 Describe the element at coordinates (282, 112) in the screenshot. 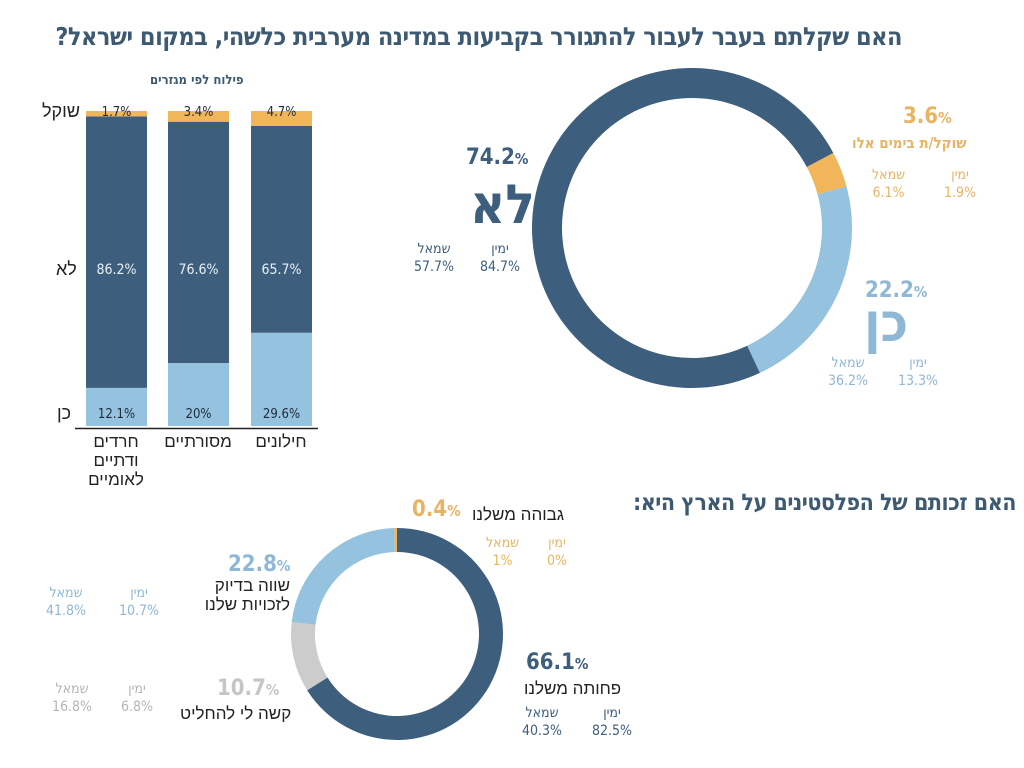

I see `bar-label-considering: 4.7%` at that location.